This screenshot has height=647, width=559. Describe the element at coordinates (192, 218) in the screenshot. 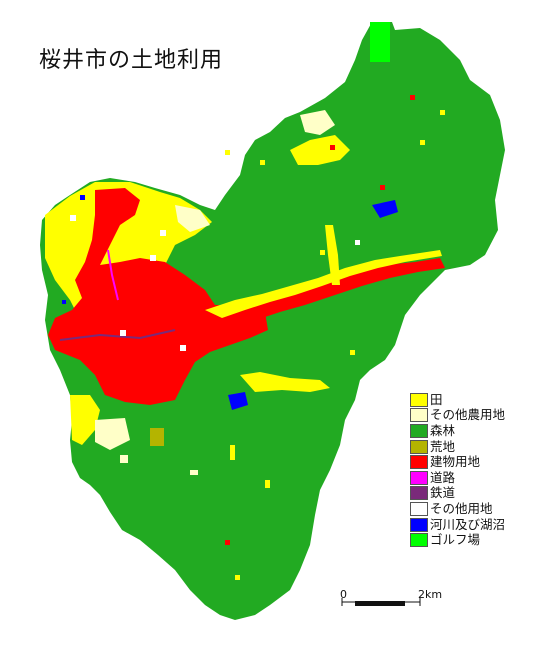

I see `other-farmland-west` at that location.